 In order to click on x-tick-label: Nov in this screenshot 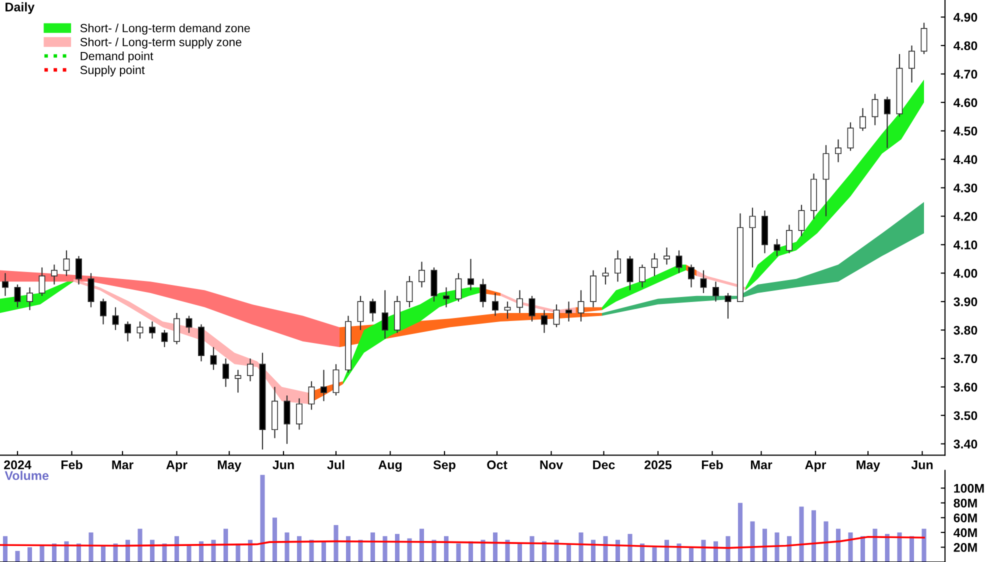, I will do `click(552, 465)`.